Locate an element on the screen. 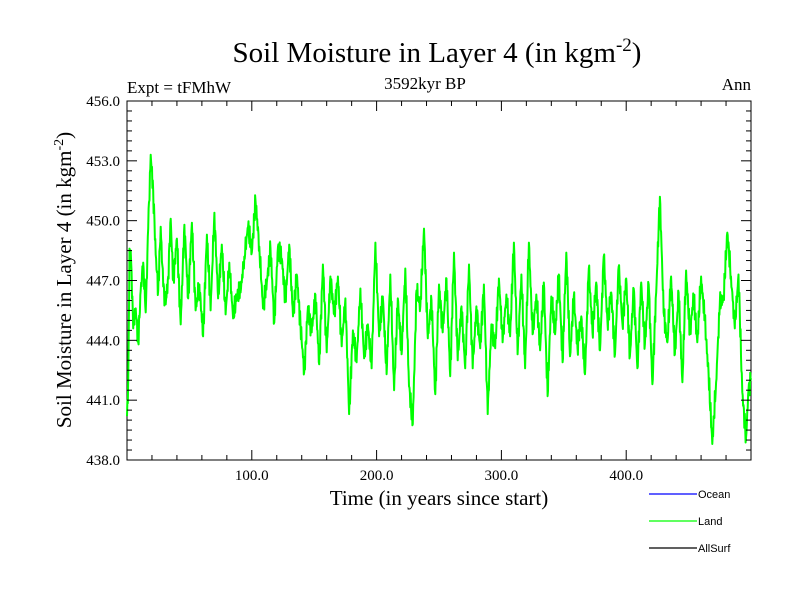 The image size is (800, 600). y-tick-label: 453.0 is located at coordinates (103, 162).